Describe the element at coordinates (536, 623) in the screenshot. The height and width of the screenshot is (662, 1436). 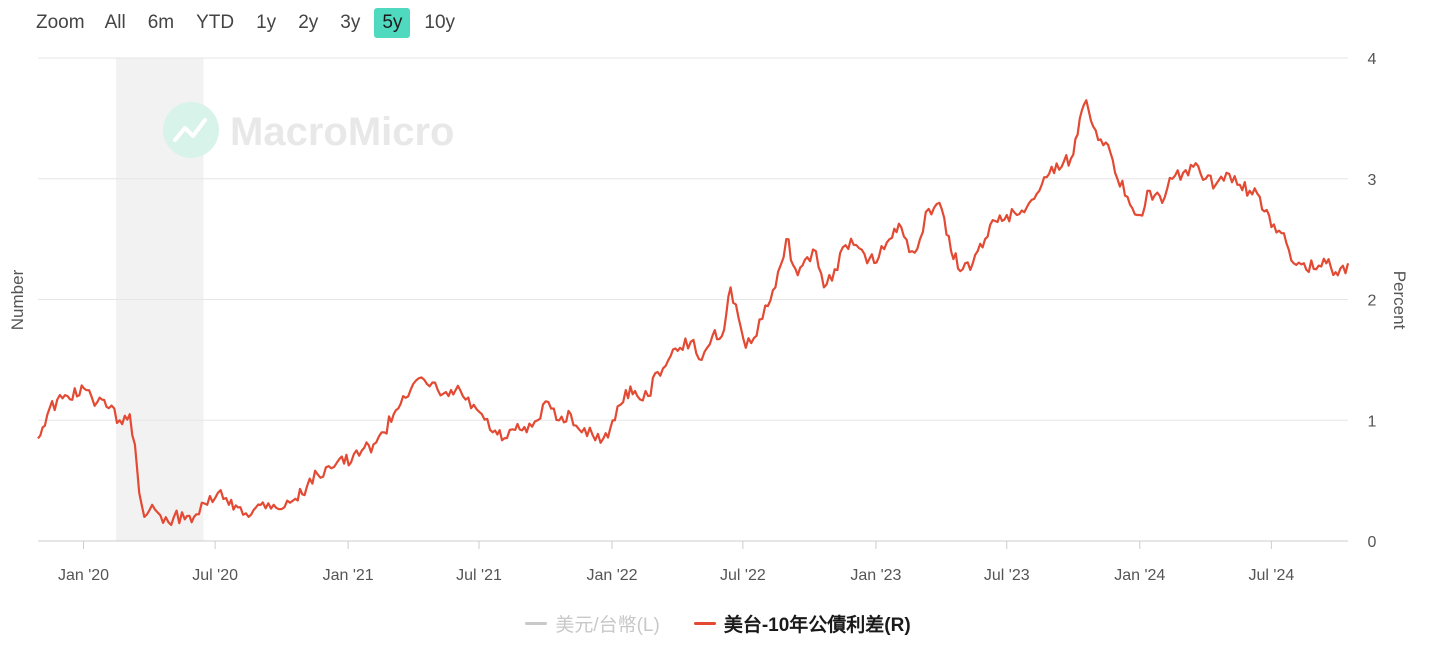
I see `legend-swatch-usd-twd` at that location.